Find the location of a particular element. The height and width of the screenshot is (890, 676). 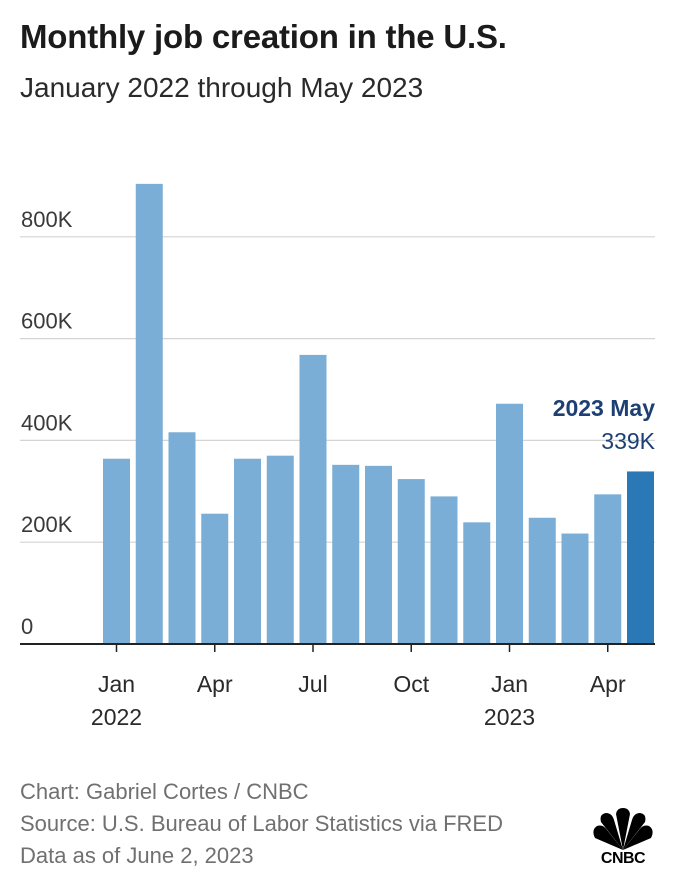

x-tick-label: Oct is located at coordinates (411, 684).